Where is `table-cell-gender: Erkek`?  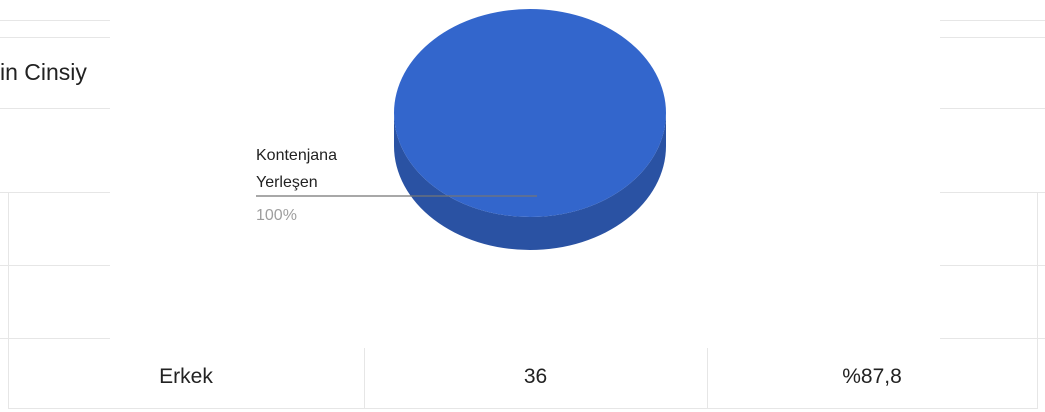 table-cell-gender: Erkek is located at coordinates (186, 376).